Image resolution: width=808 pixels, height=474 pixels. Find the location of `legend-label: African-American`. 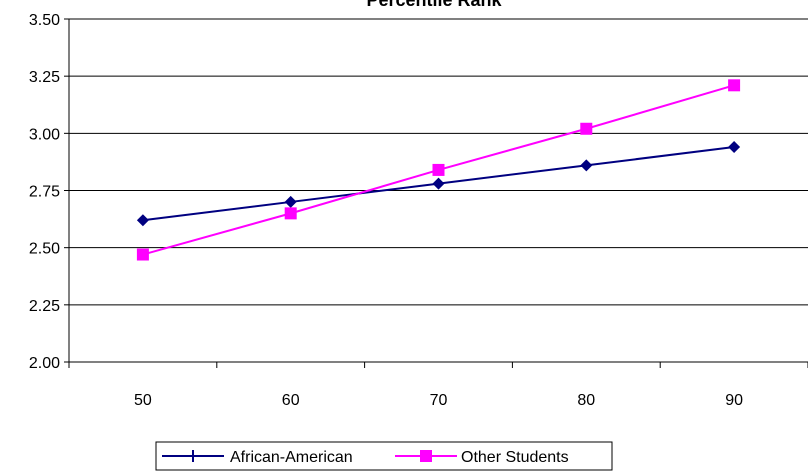

legend-label: African-American is located at coordinates (291, 457).